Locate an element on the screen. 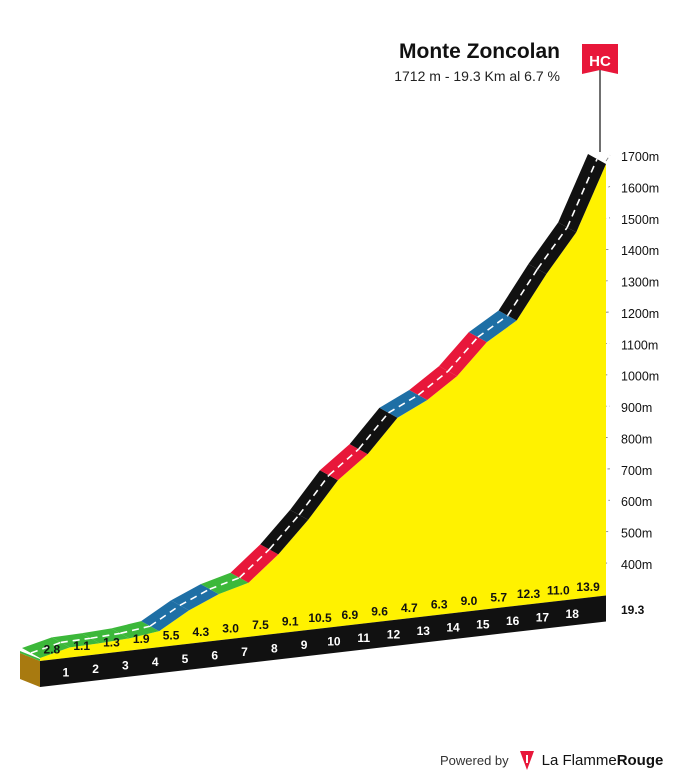  hc-flag-icon is located at coordinates (600, 59).